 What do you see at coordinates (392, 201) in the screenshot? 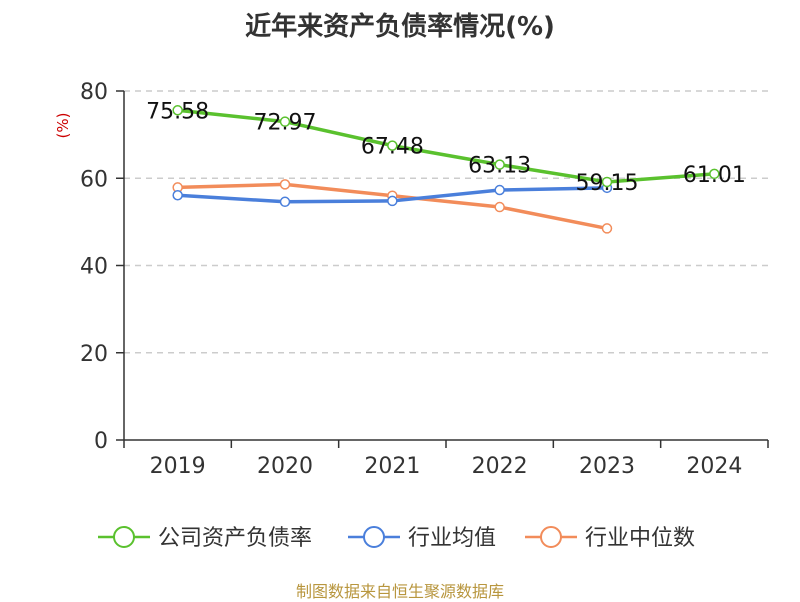
I see `series-1-point-2021` at bounding box center [392, 201].